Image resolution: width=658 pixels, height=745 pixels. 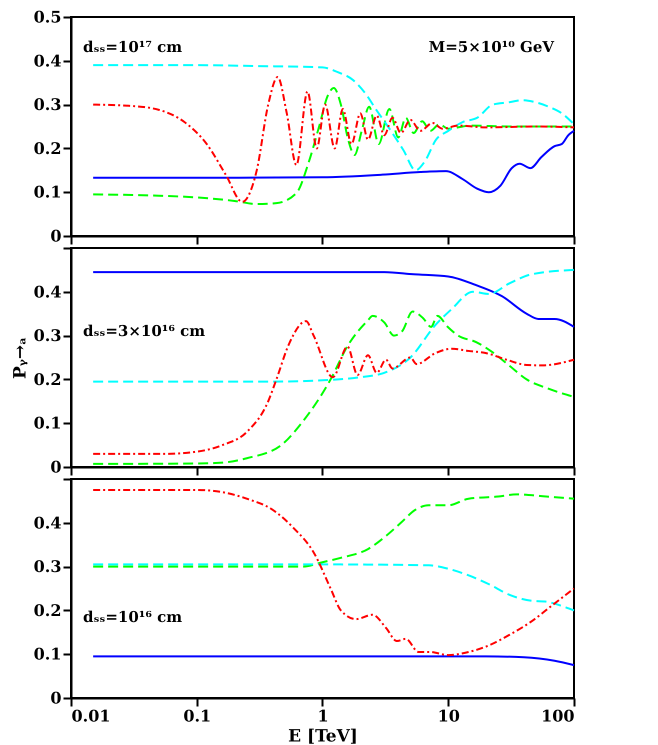 What do you see at coordinates (197, 716) in the screenshot?
I see `x-tick-label: 0.1` at bounding box center [197, 716].